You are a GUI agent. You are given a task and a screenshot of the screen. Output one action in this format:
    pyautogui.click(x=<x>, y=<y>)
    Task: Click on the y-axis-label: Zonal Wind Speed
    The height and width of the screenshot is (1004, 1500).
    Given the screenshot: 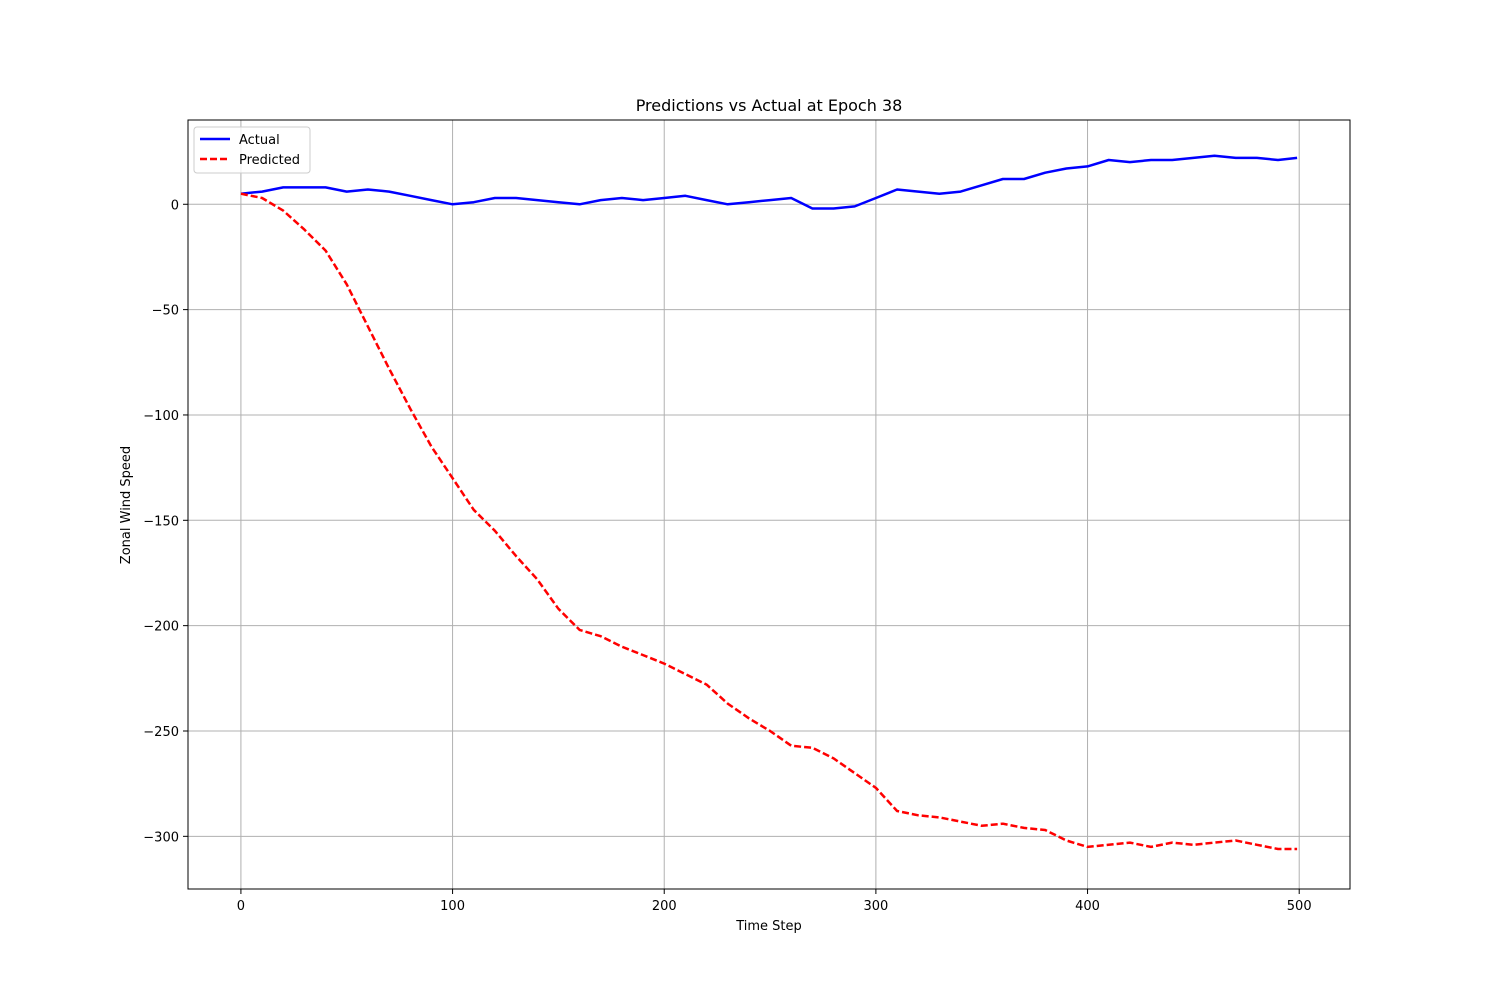 What is the action you would take?
    pyautogui.click(x=126, y=505)
    